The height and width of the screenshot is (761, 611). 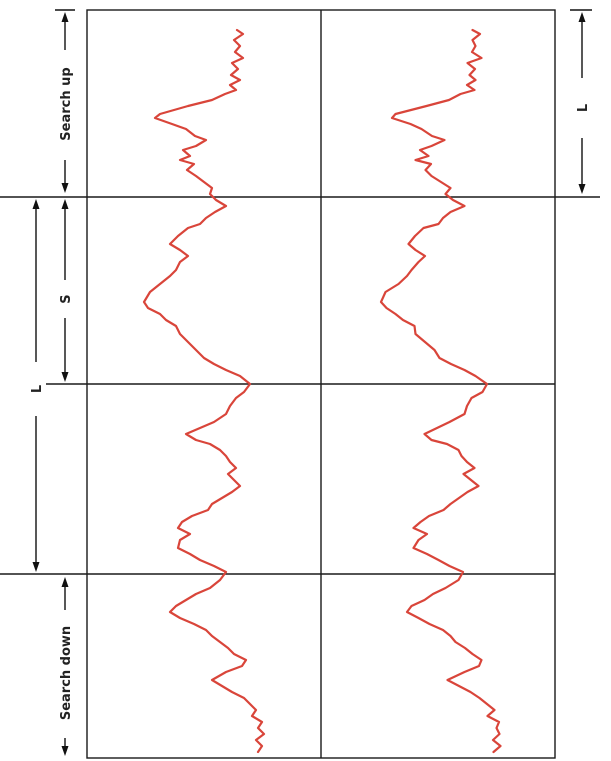 What do you see at coordinates (37, 389) in the screenshot?
I see `left-l-label: L` at bounding box center [37, 389].